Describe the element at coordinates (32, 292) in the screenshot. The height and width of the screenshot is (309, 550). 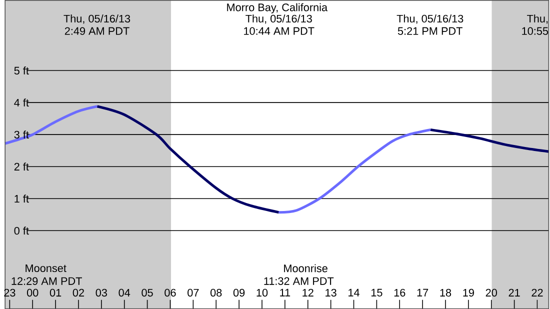
I see `x-tick-label: 00` at that location.